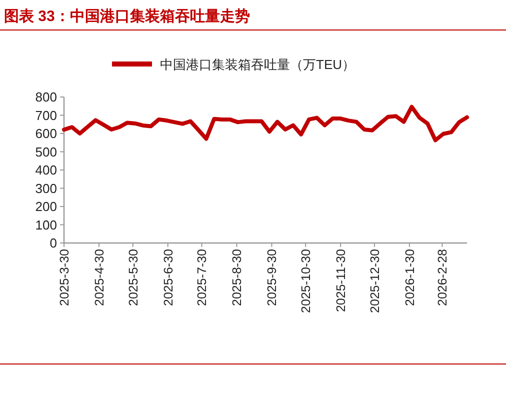  What do you see at coordinates (46, 188) in the screenshot?
I see `y-tick-label: 300` at bounding box center [46, 188].